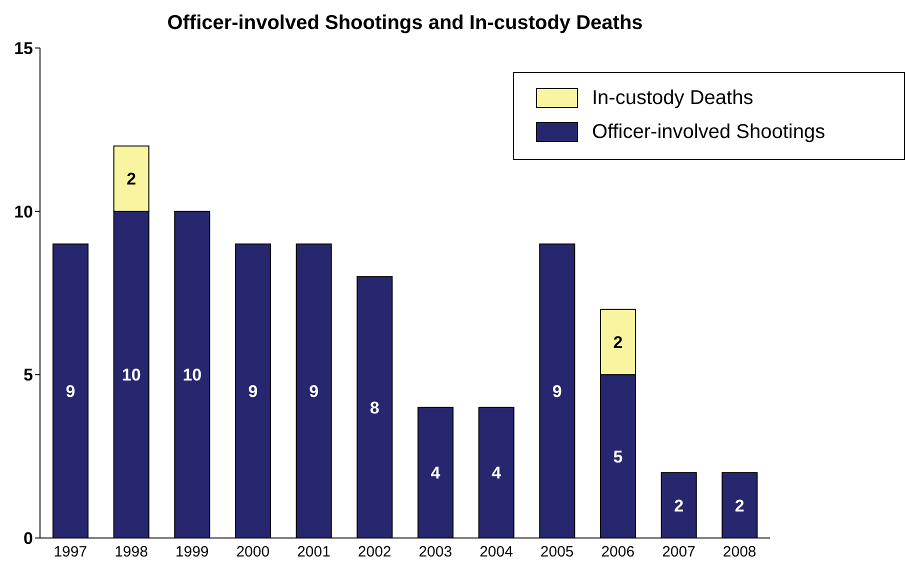 This screenshot has height=572, width=906. What do you see at coordinates (71, 552) in the screenshot?
I see `x-tick-label: 1997` at bounding box center [71, 552].